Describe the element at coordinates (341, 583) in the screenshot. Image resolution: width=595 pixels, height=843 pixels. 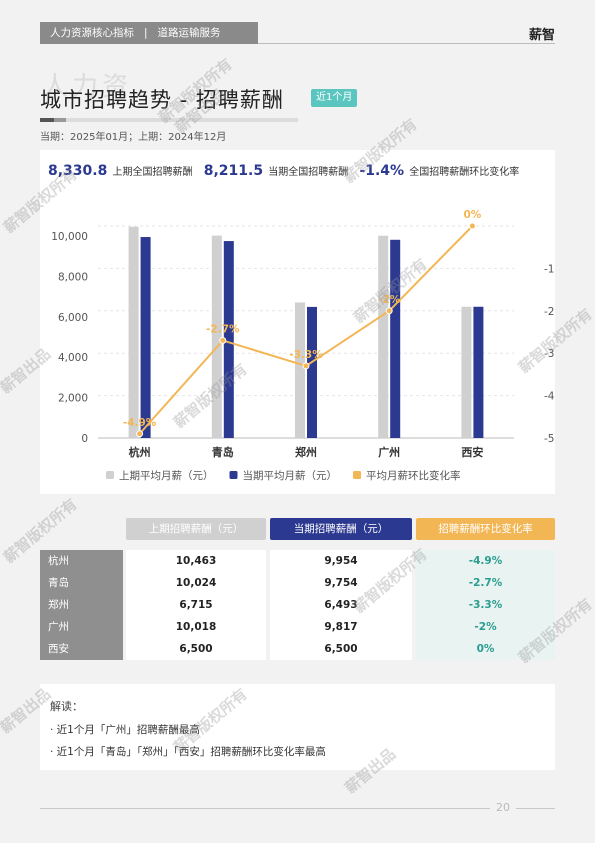
I see `row-curr: 9,754` at that location.